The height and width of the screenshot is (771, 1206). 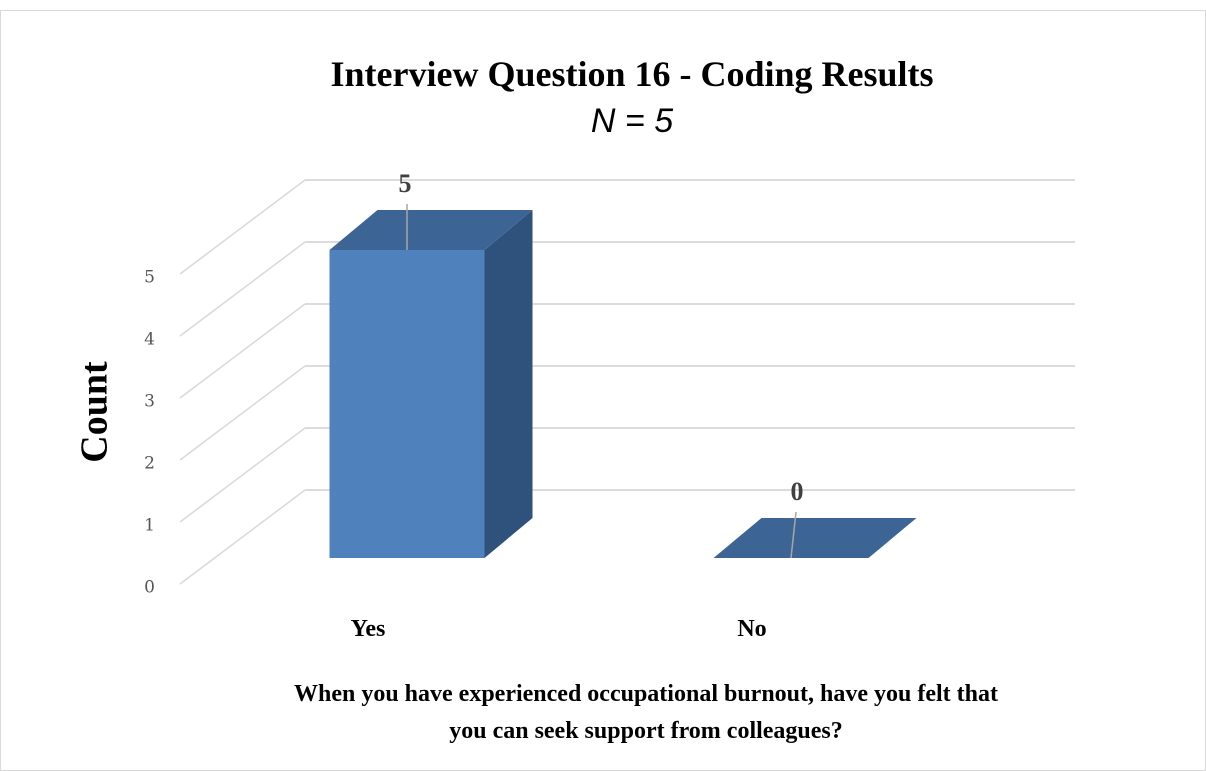 I want to click on chart-subtitle: N = 5, so click(x=632, y=121).